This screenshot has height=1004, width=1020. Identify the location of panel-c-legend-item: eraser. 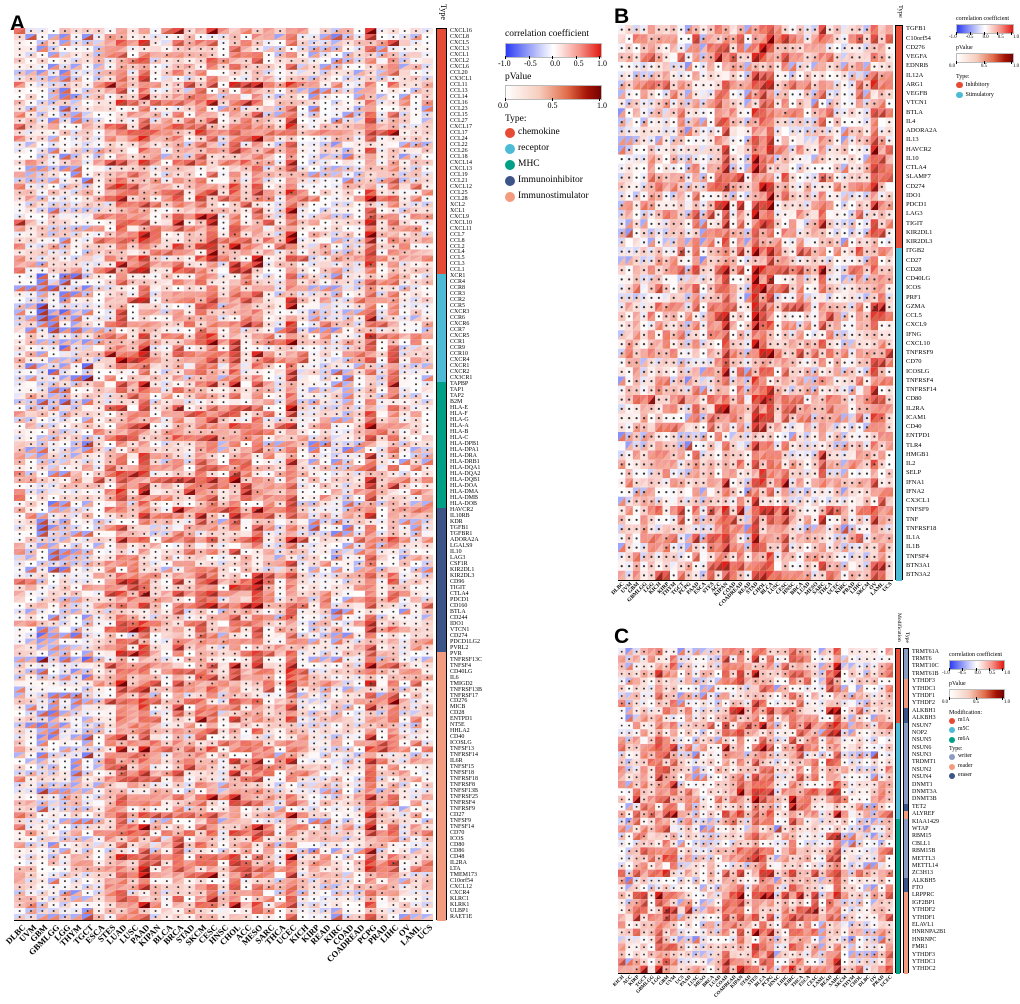
(960, 776).